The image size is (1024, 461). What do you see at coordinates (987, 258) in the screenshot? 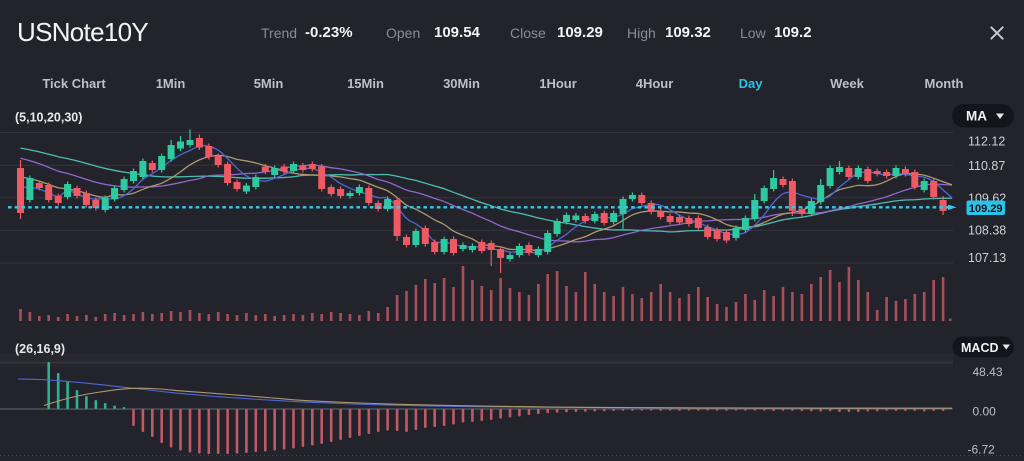
I see `svg-text: 107.13` at bounding box center [987, 258].